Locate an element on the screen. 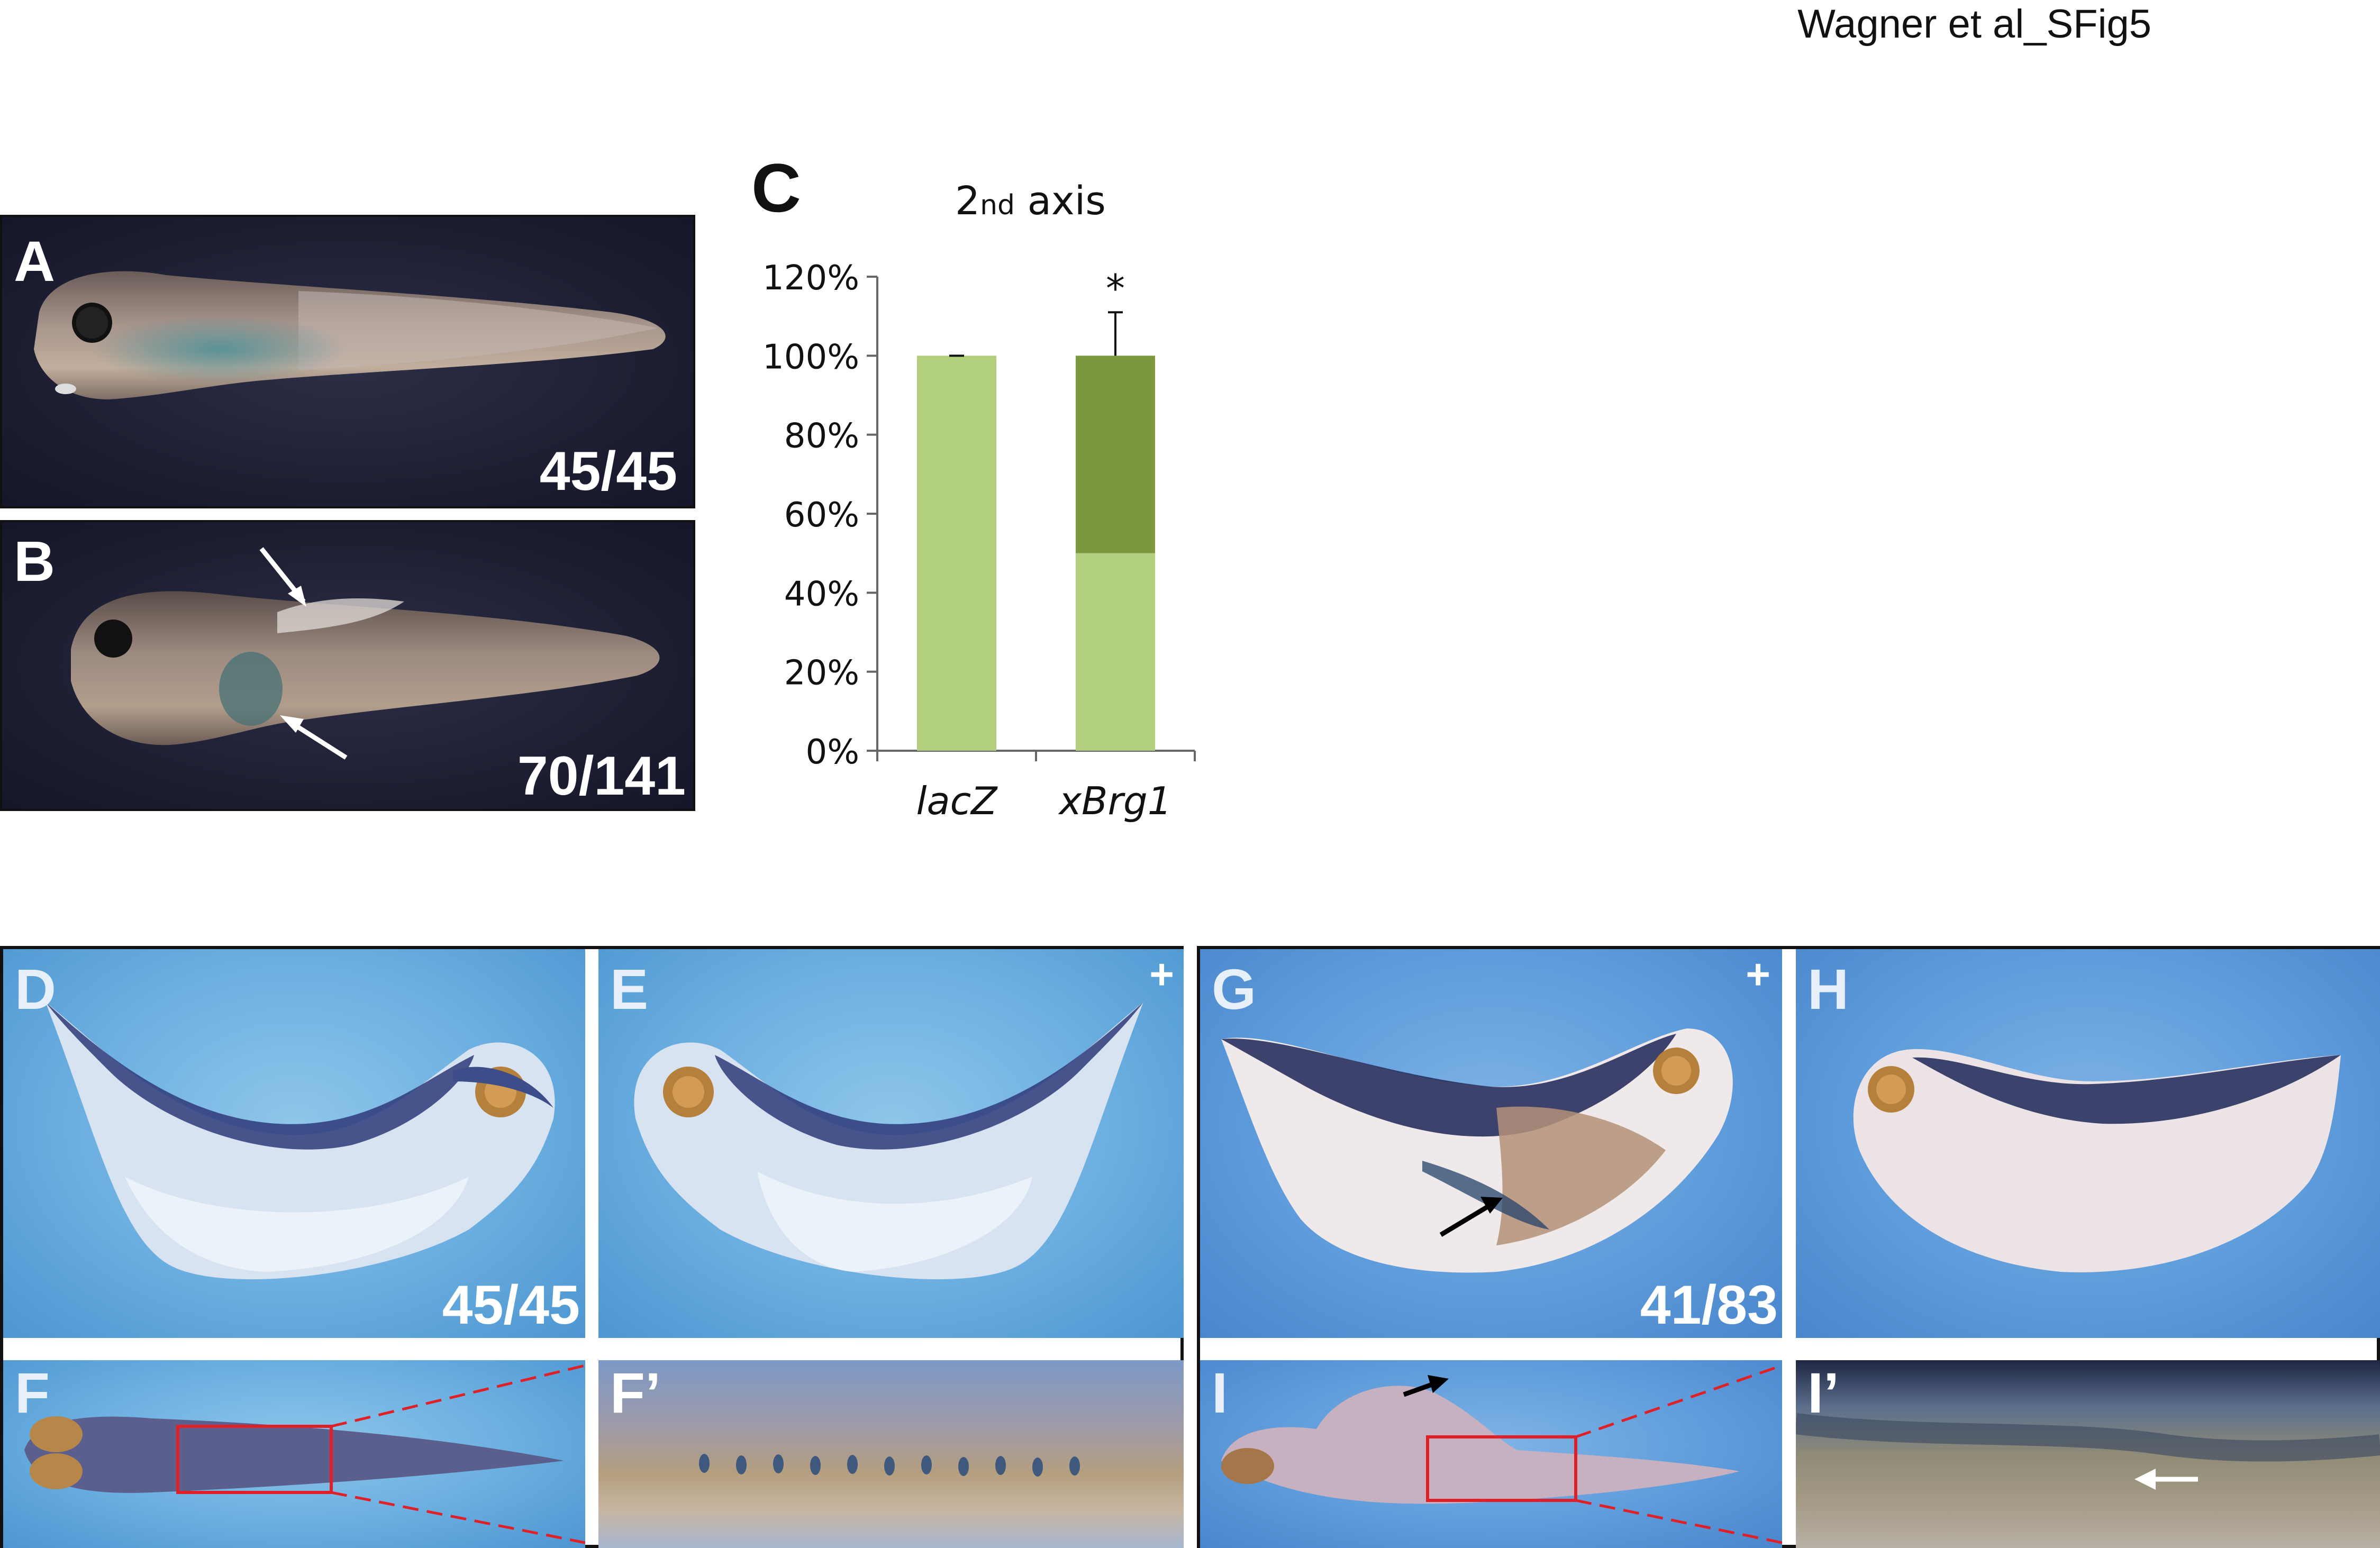  panel-i-prime-photo: I’ is located at coordinates (2088, 1454).